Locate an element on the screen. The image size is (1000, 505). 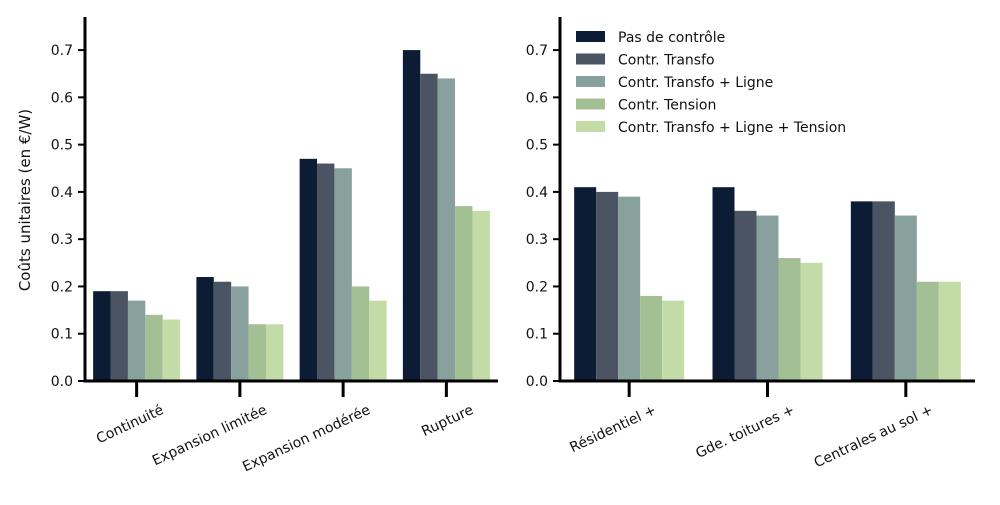
legend-label-5: Contr. Transfo + Ligne + Tension is located at coordinates (732, 128).